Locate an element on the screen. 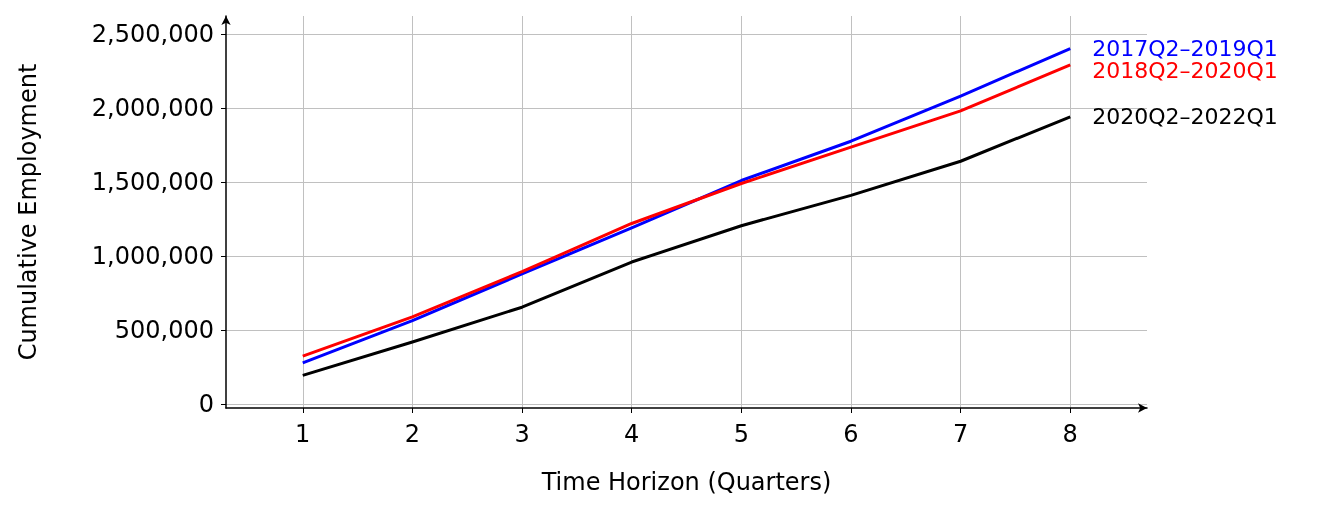  x-tick-label: 1 is located at coordinates (303, 434).